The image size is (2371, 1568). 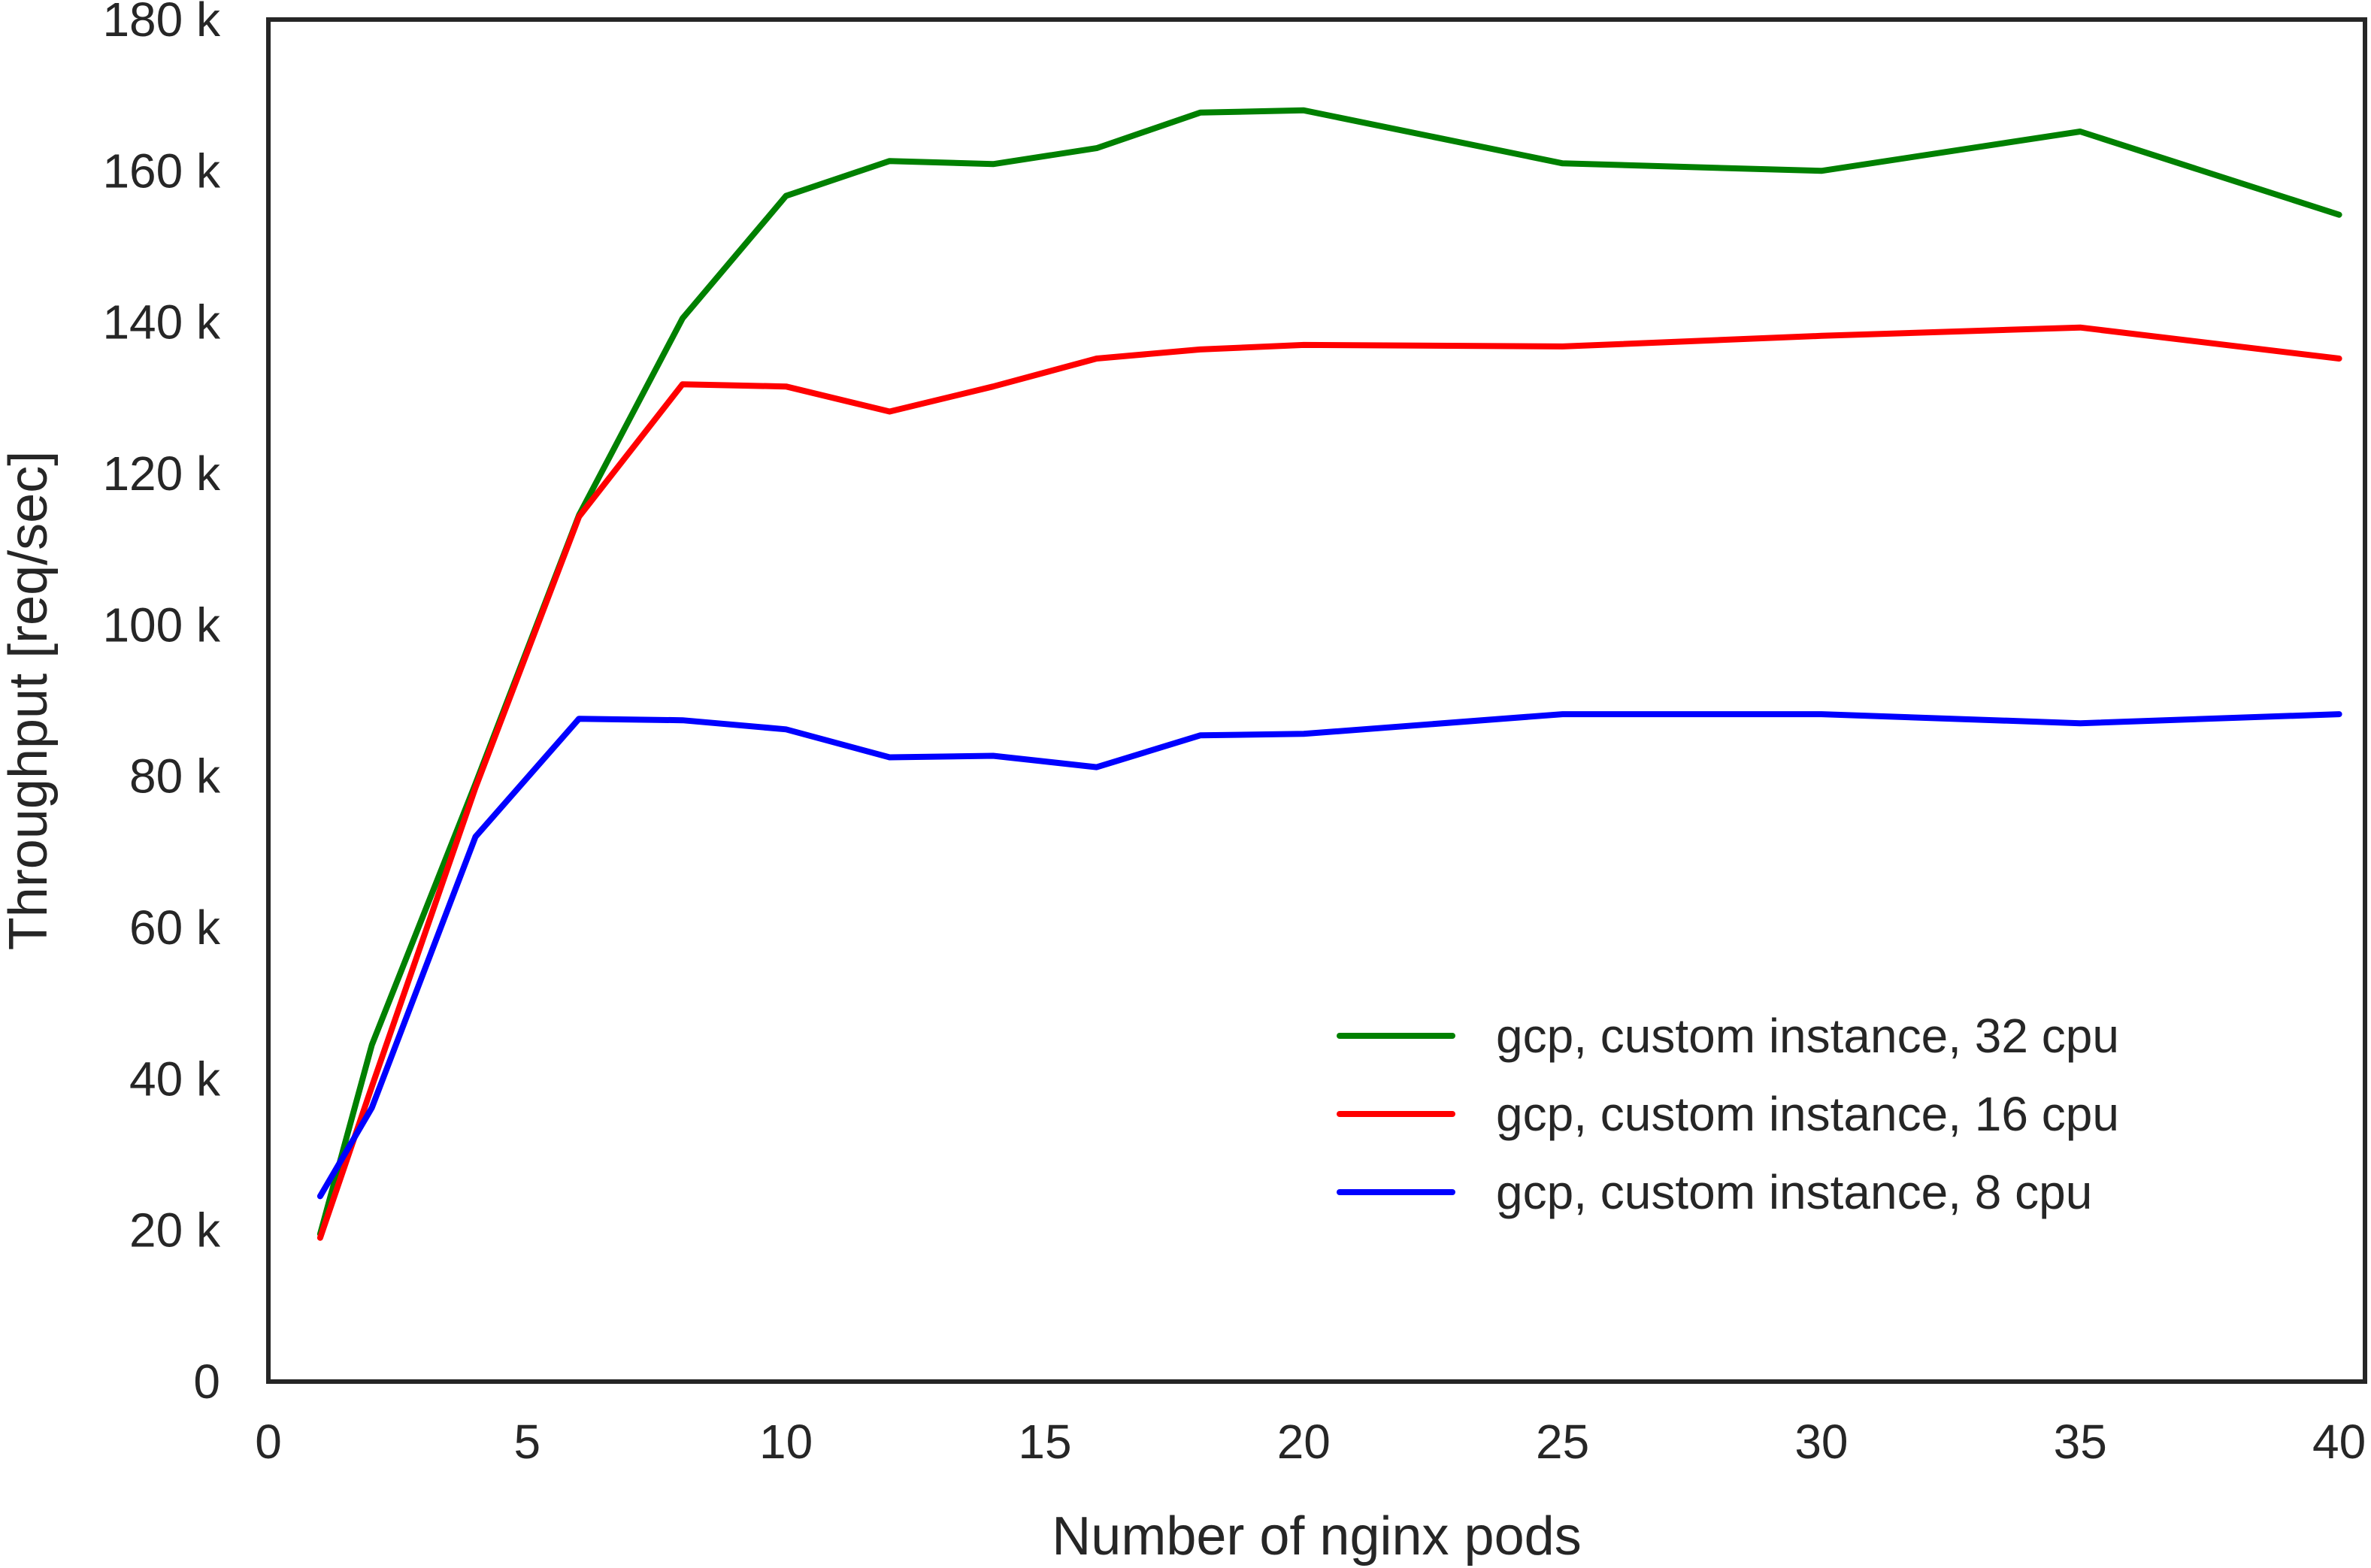 What do you see at coordinates (175, 1079) in the screenshot?
I see `y-tick-label: 40 k` at bounding box center [175, 1079].